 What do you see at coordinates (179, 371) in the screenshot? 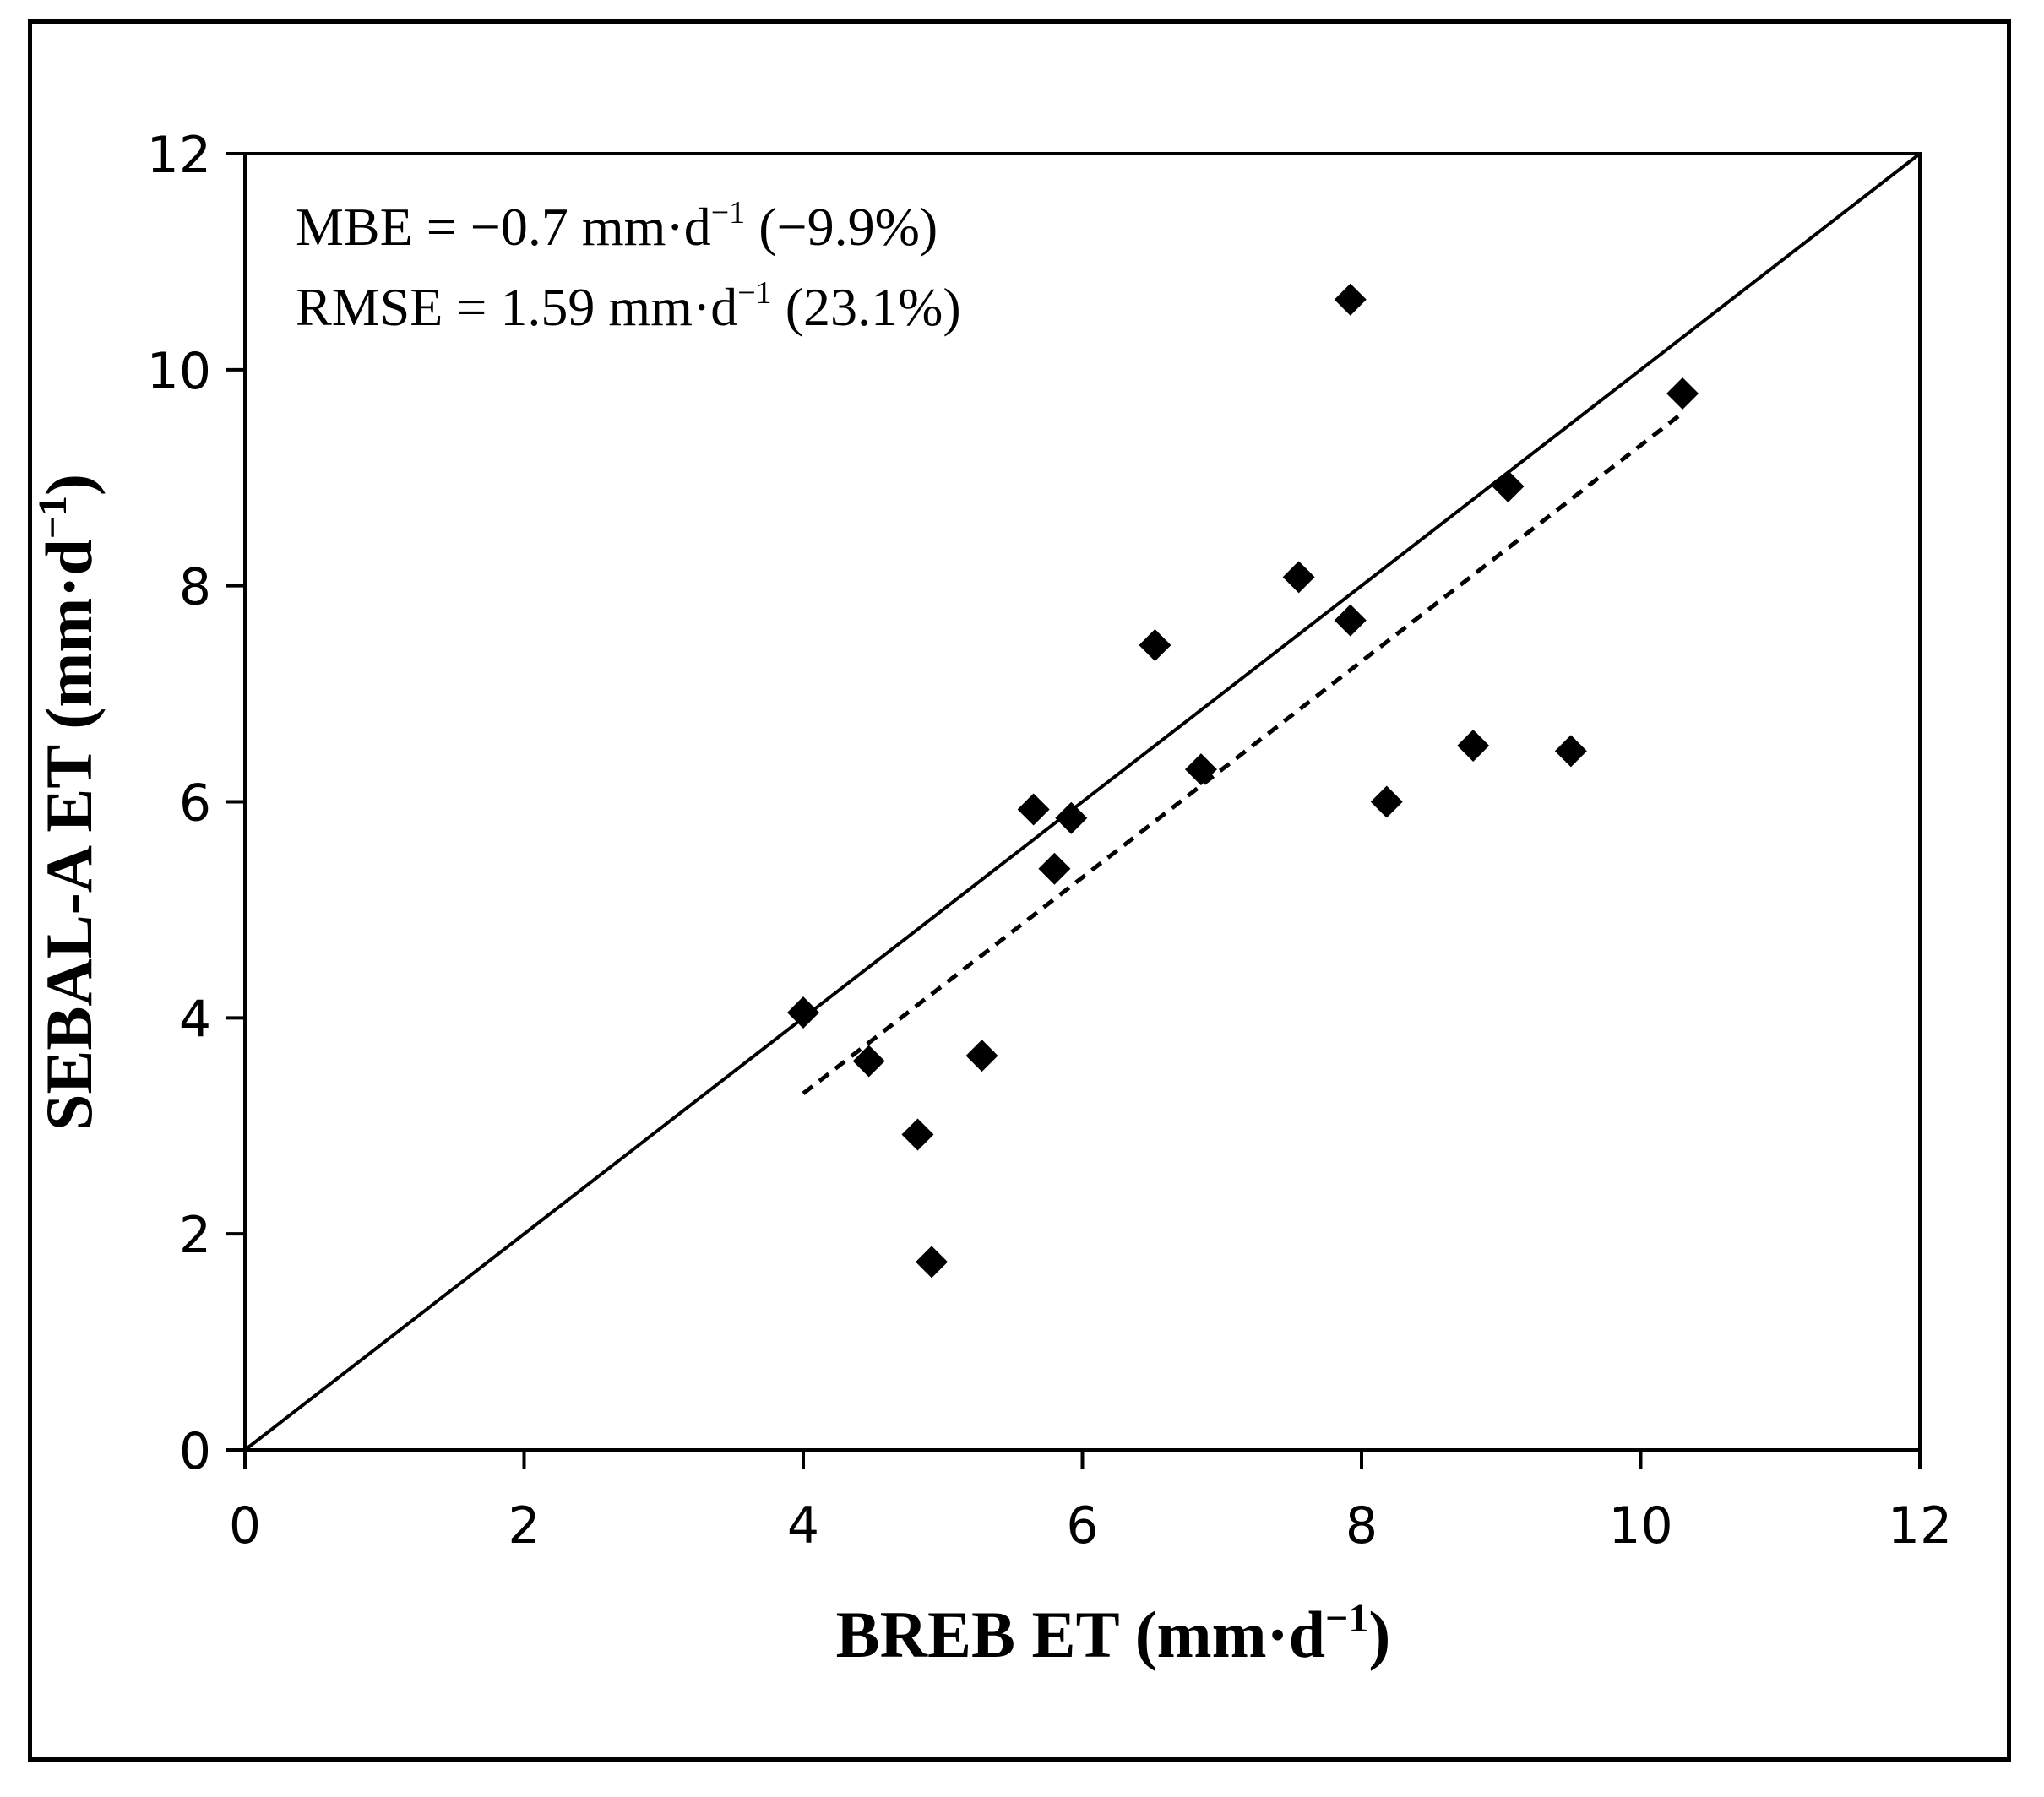
I see `y-tick-label-5: 10` at bounding box center [179, 371].